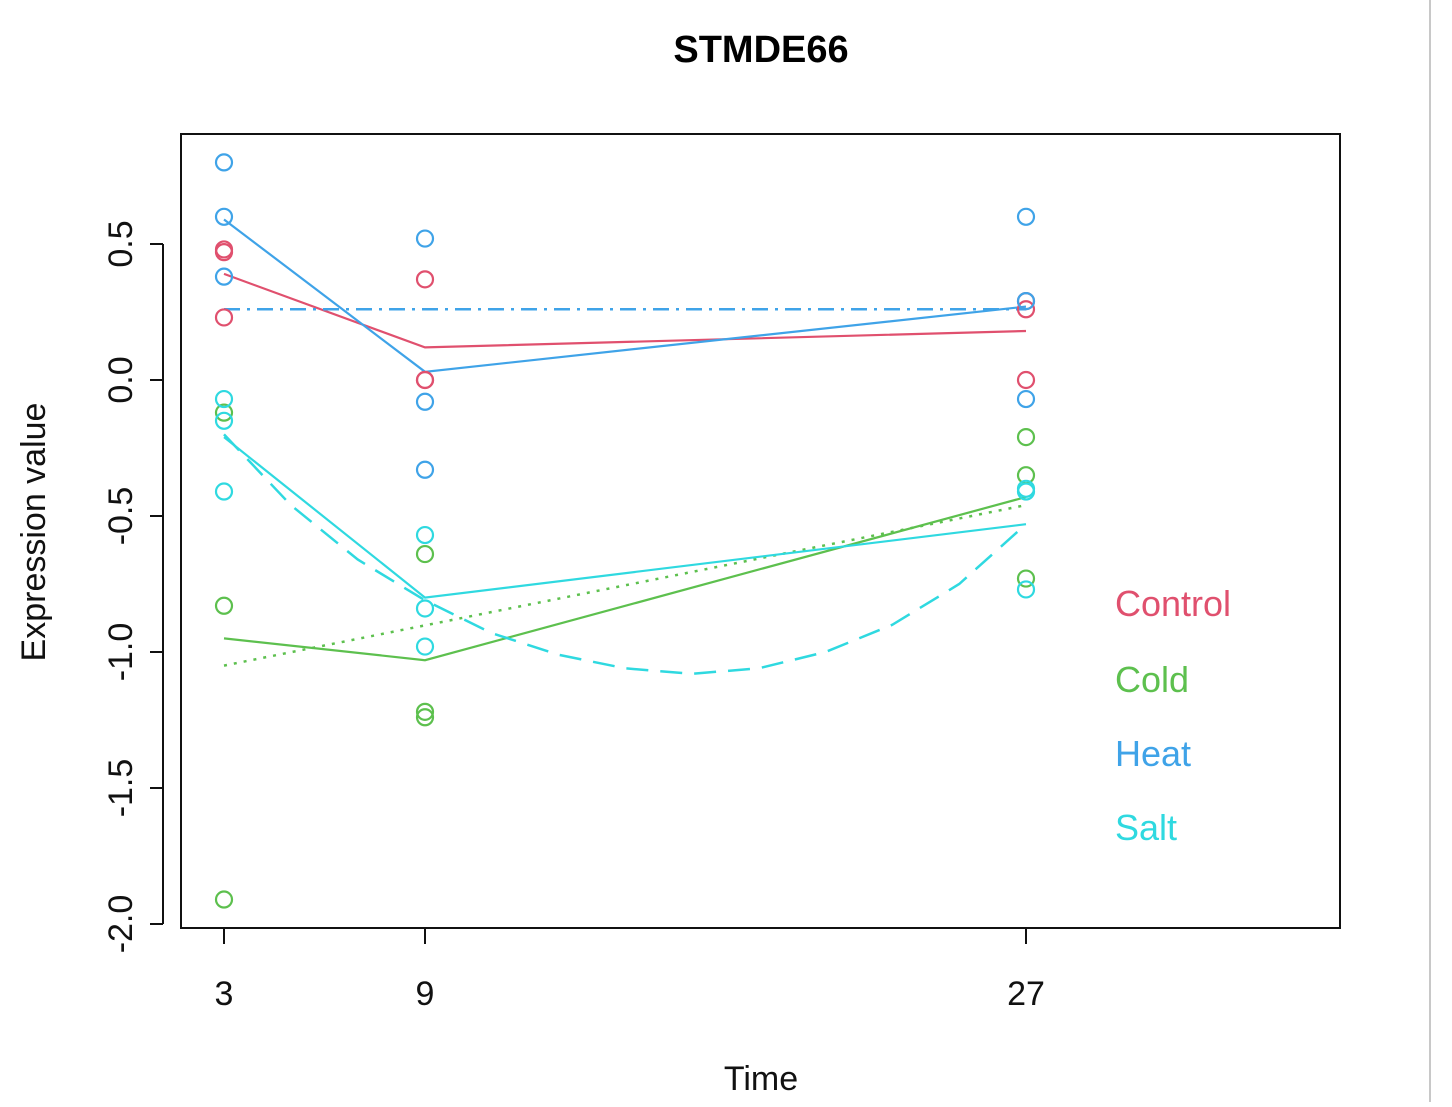 Image resolution: width=1452 pixels, height=1107 pixels. I want to click on legend: Control Cold Heat Salt, so click(1173, 715).